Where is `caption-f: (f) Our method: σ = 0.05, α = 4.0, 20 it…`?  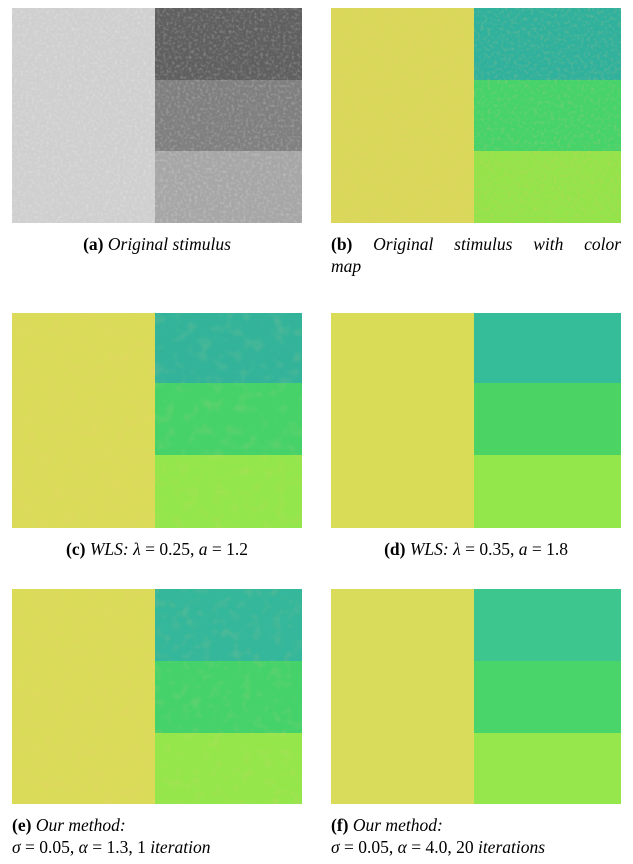
caption-f: (f) Our method: σ = 0.05, α = 4.0, 20 it… is located at coordinates (438, 836).